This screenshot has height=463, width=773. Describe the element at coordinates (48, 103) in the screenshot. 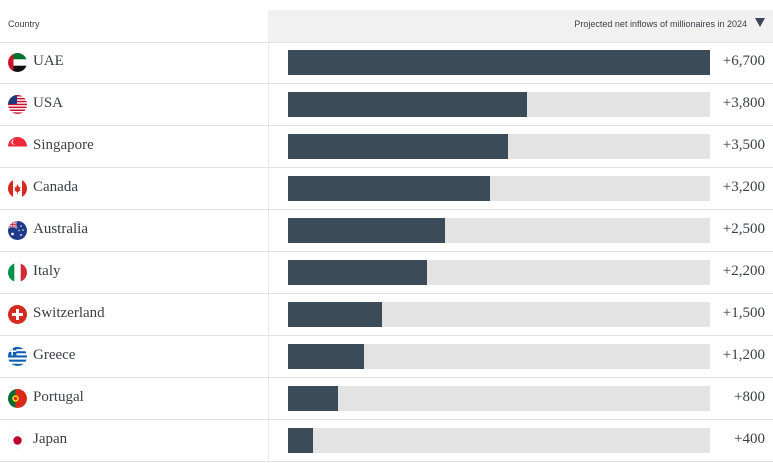

I see `country-label: USA` at that location.